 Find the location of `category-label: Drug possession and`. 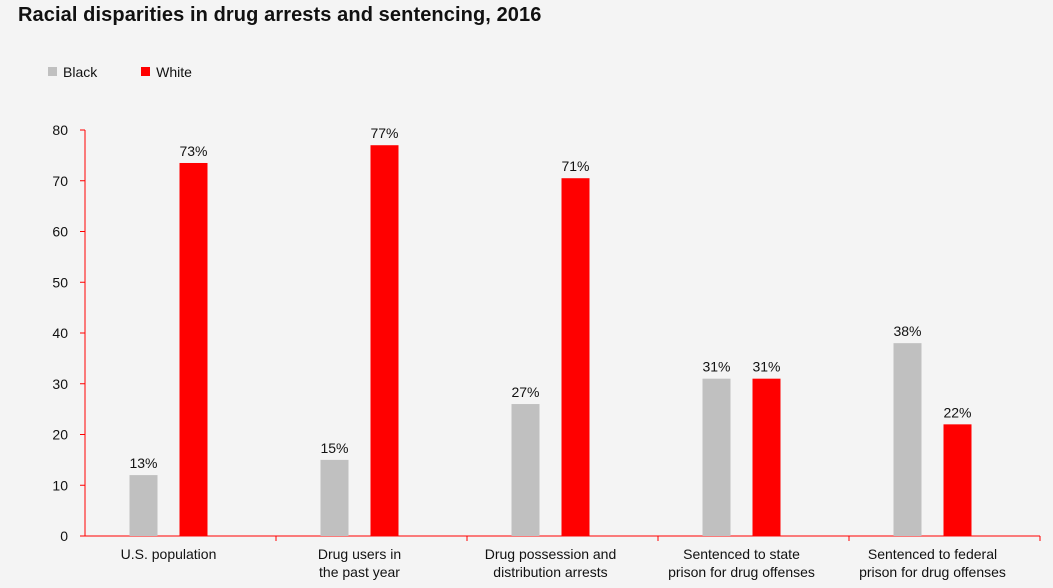

category-label: Drug possession and is located at coordinates (551, 554).